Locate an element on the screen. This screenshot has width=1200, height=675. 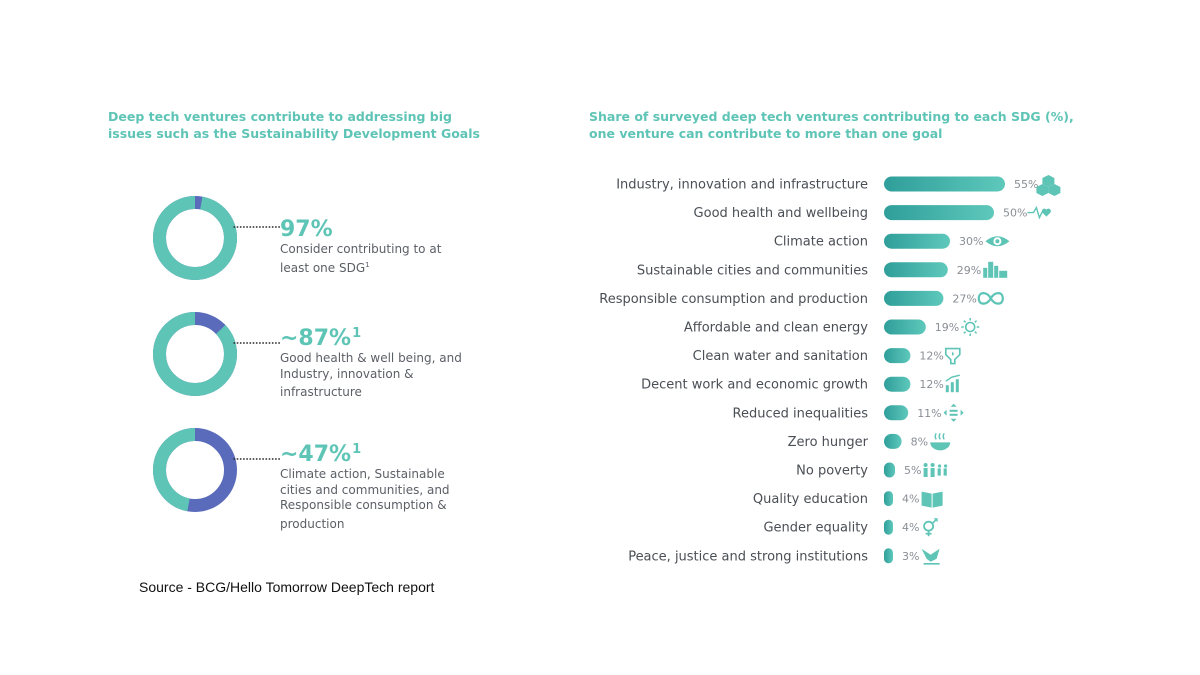
value-label: 30% is located at coordinates (971, 241).